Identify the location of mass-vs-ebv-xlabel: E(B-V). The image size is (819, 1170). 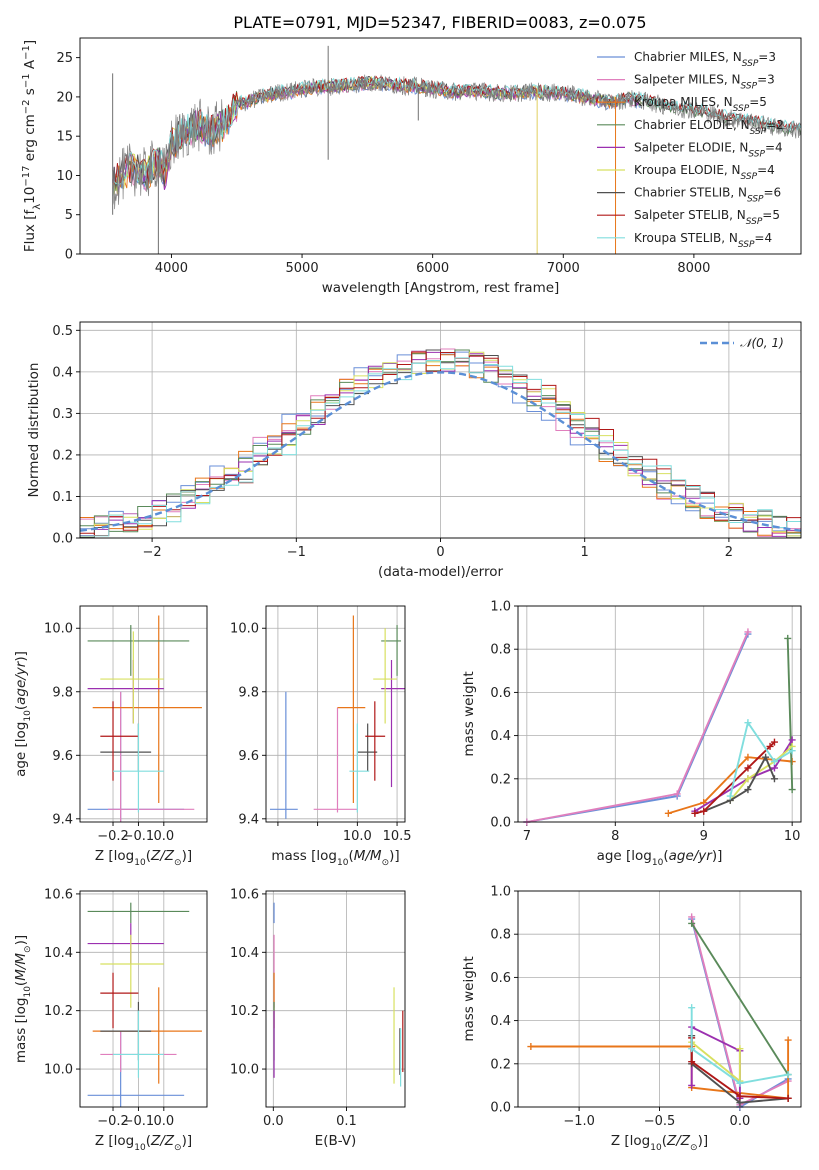
(336, 1141).